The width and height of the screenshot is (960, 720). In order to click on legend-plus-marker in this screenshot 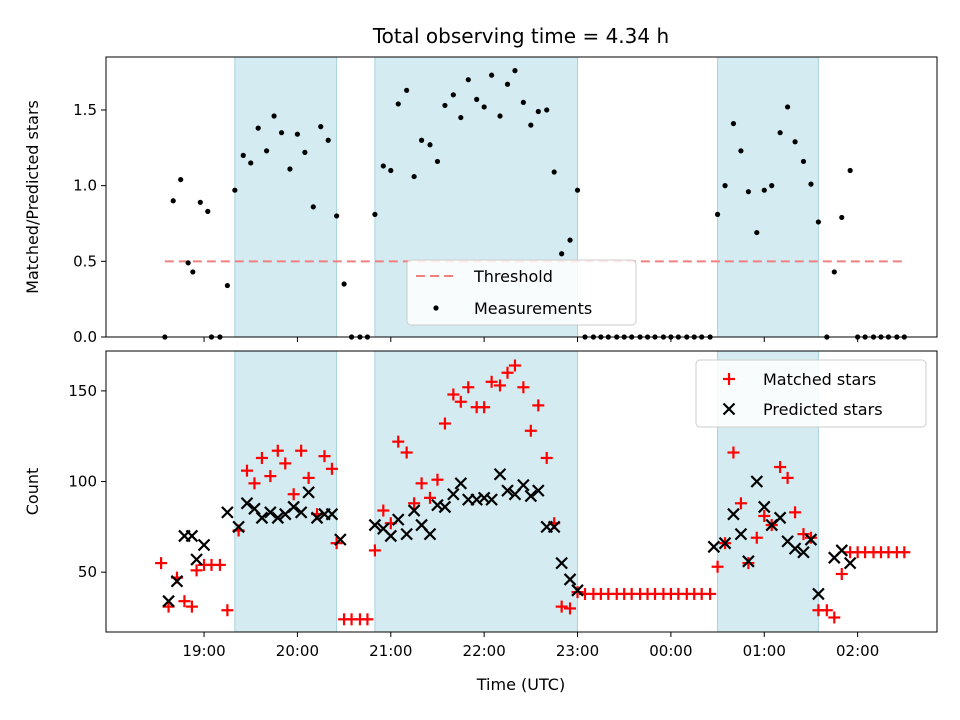, I will do `click(729, 379)`.